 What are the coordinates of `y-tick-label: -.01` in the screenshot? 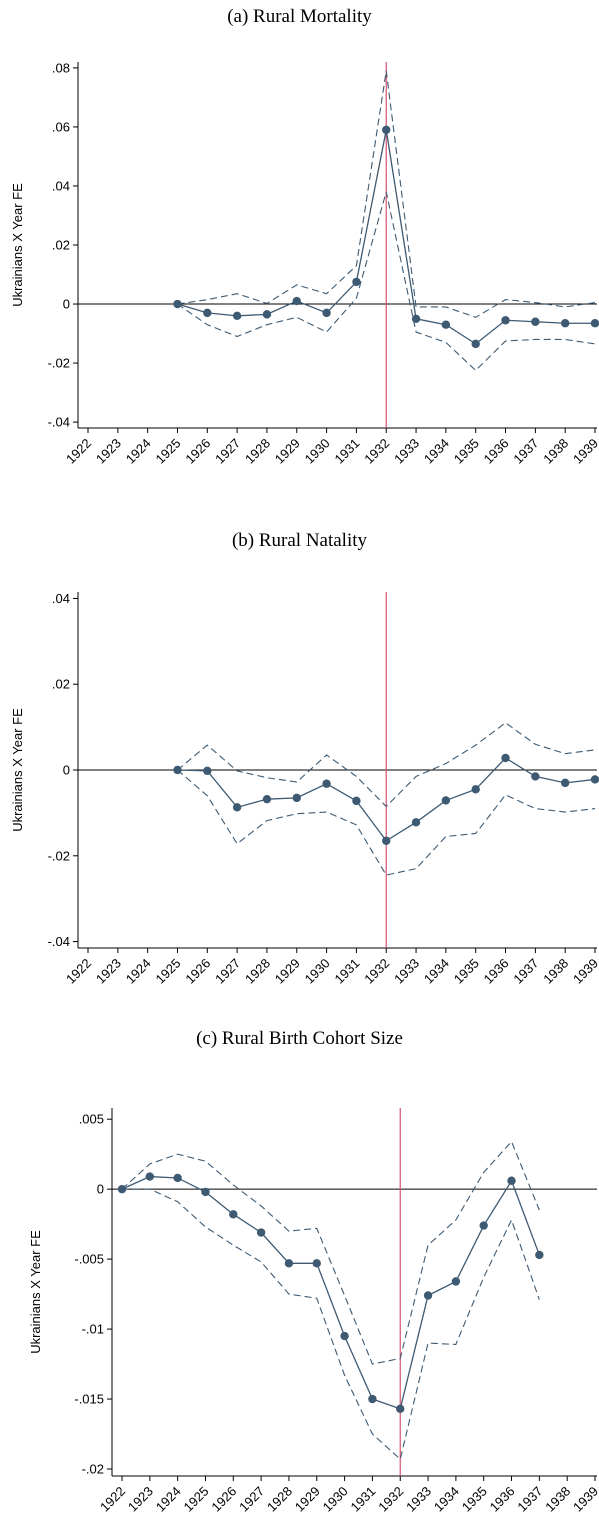 It's located at (93, 1329).